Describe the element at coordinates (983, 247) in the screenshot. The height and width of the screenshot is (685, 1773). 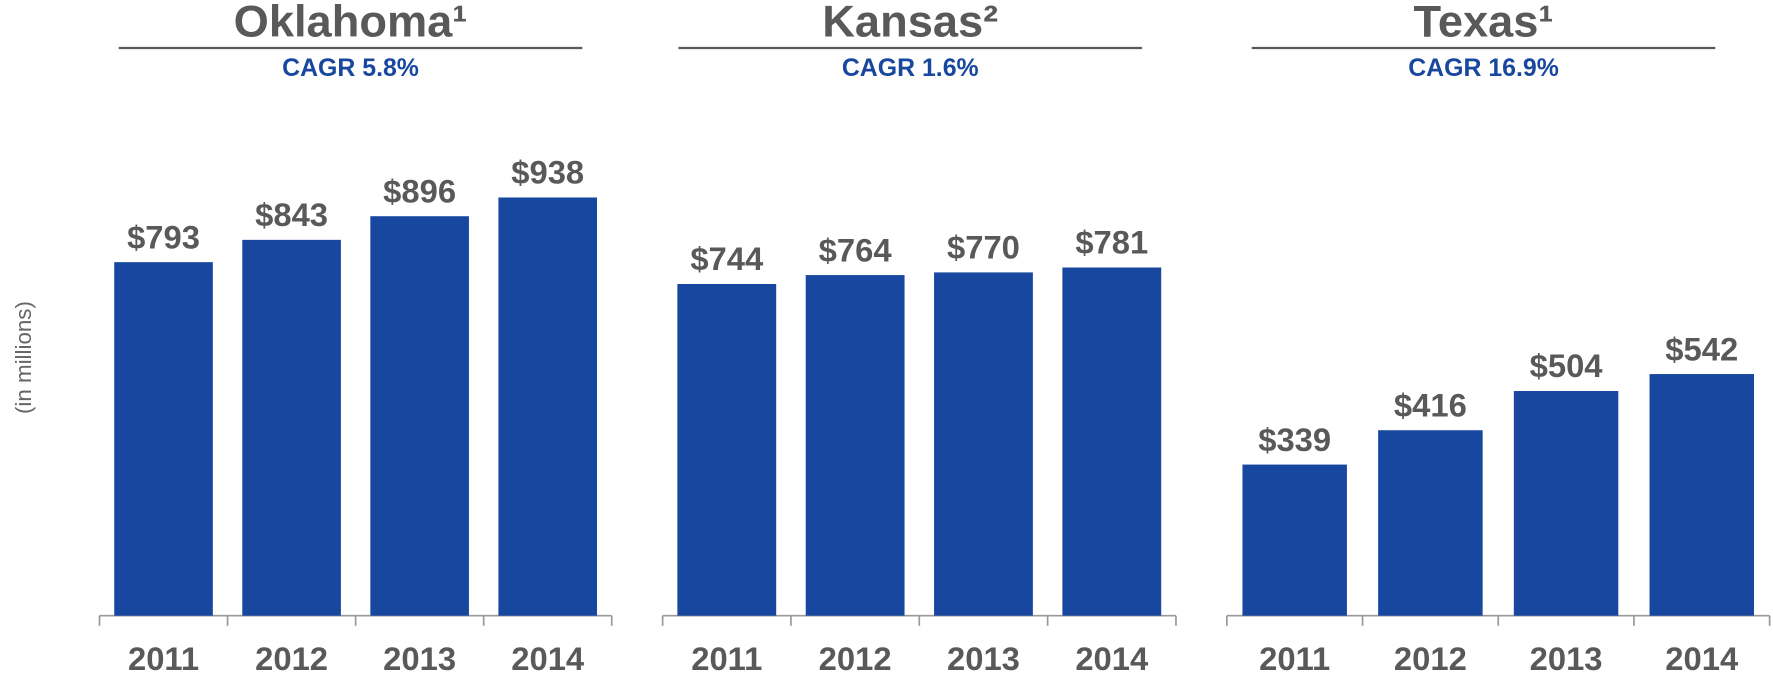
I see `data-label: $770` at that location.